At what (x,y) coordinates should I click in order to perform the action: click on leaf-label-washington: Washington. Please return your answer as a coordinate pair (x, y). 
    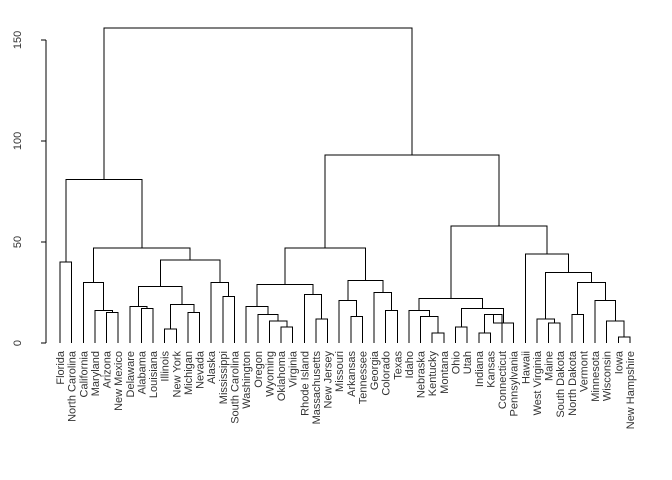
    Looking at the image, I should click on (247, 380).